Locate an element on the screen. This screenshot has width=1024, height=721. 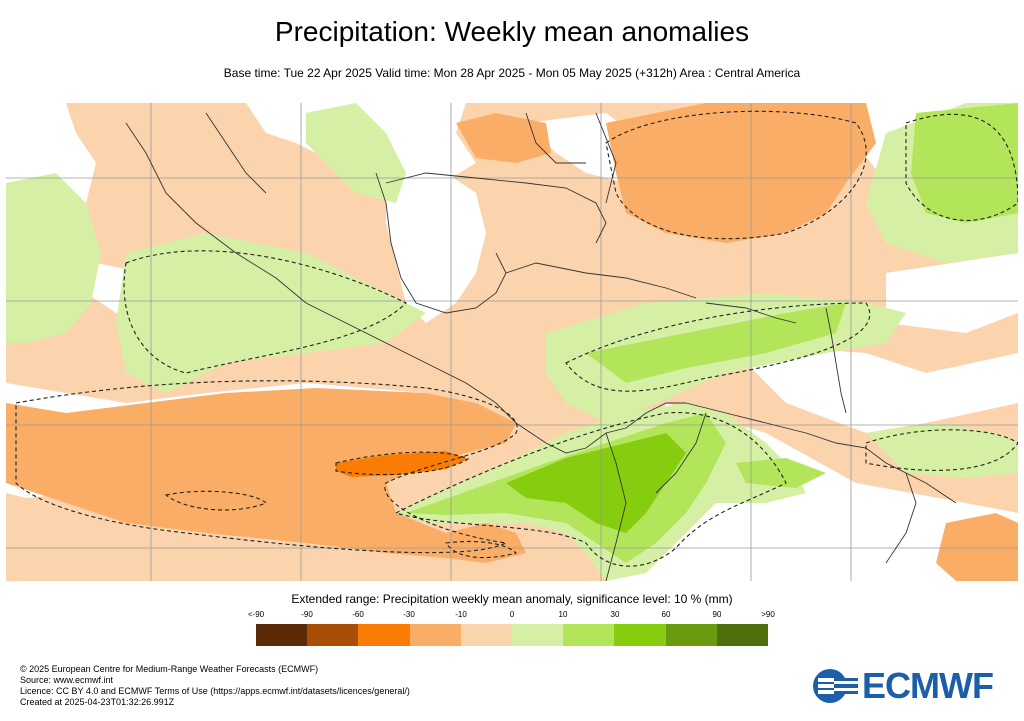
legend-label: 90 is located at coordinates (717, 614).